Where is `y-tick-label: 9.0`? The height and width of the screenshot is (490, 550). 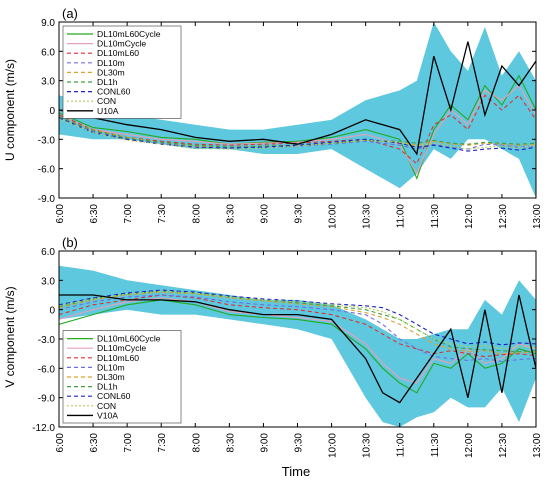
y-tick-label: 9.0 is located at coordinates (48, 23).